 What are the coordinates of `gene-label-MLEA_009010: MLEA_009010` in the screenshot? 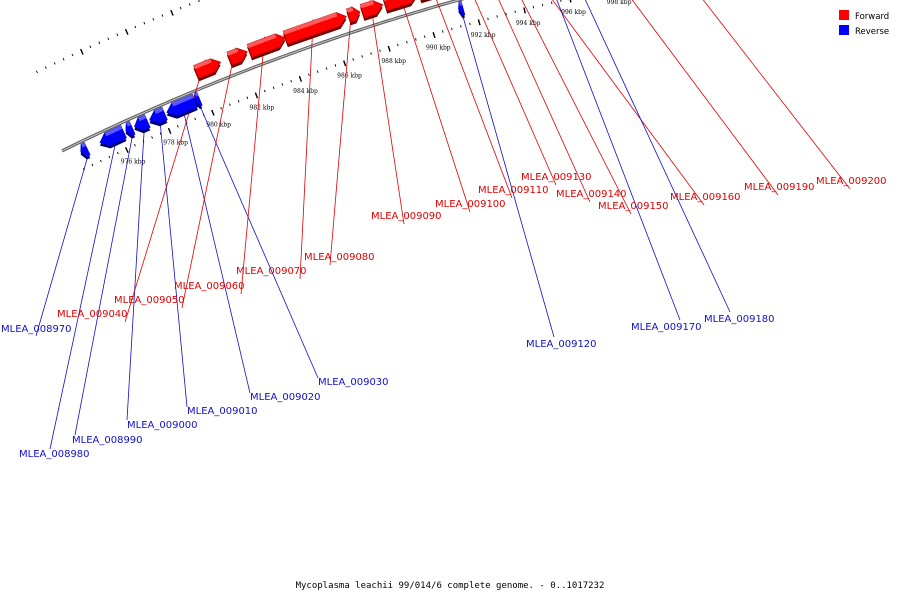 It's located at (222, 411).